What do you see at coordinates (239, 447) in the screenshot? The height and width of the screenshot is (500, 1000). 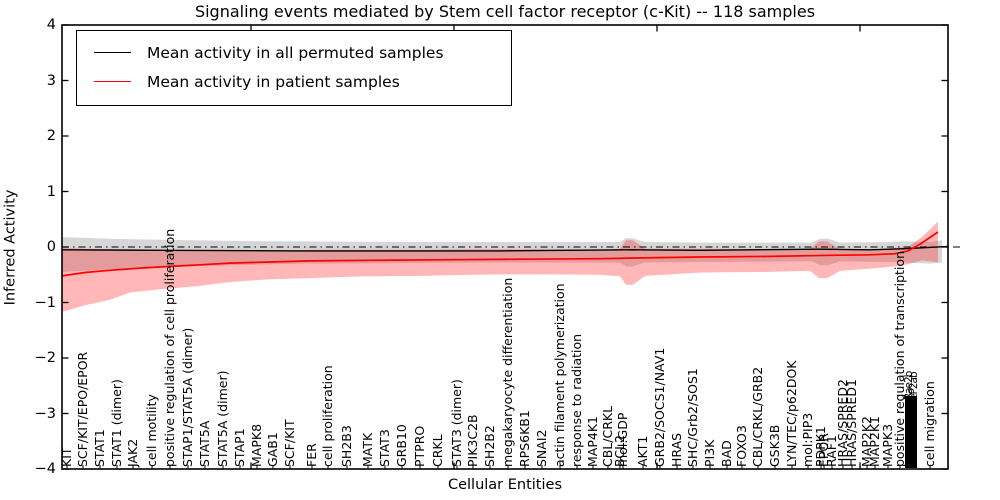 I see `x-tick-label: STAP1` at bounding box center [239, 447].